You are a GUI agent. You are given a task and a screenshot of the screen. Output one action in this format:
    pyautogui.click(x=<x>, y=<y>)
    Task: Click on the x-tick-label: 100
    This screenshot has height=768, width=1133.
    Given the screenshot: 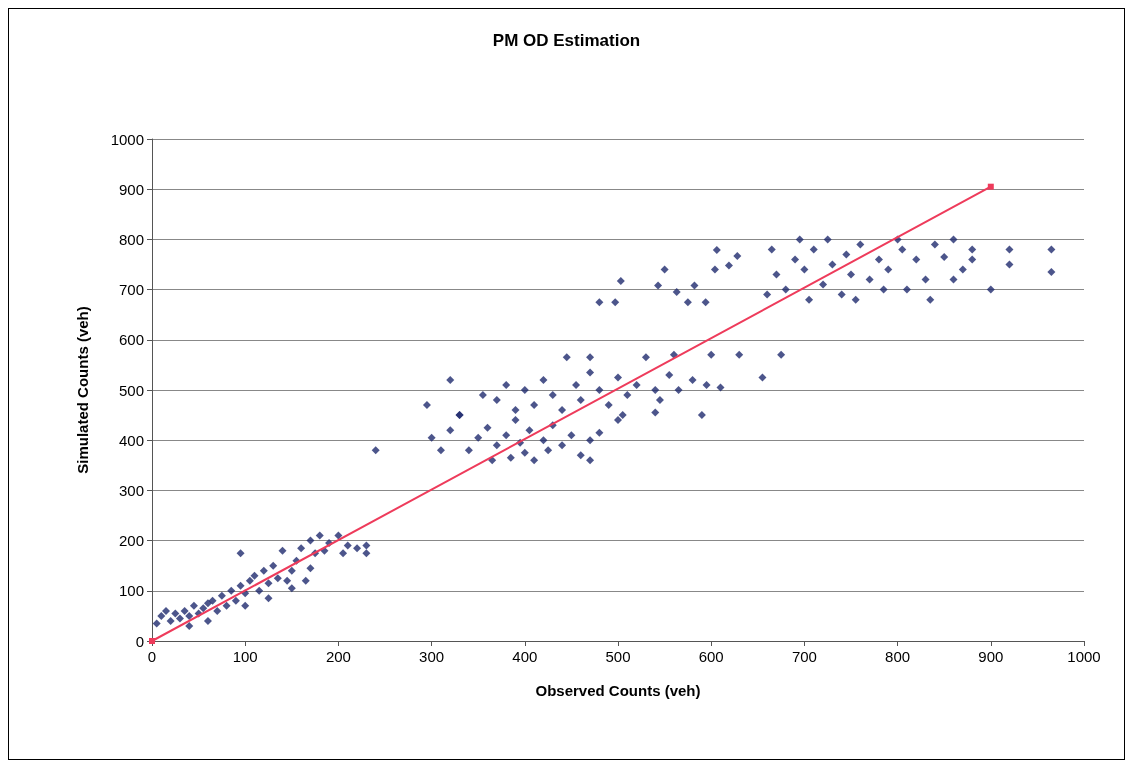 What is the action you would take?
    pyautogui.click(x=245, y=656)
    